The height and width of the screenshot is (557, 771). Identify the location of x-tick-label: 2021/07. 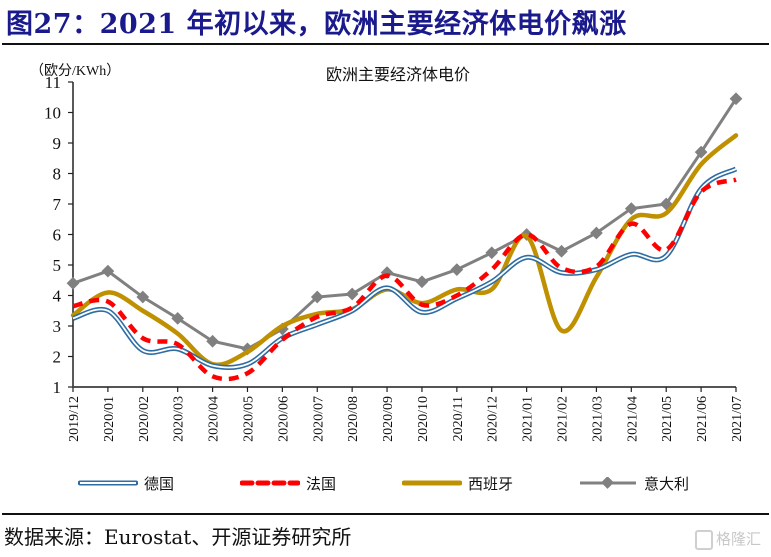
(737, 419).